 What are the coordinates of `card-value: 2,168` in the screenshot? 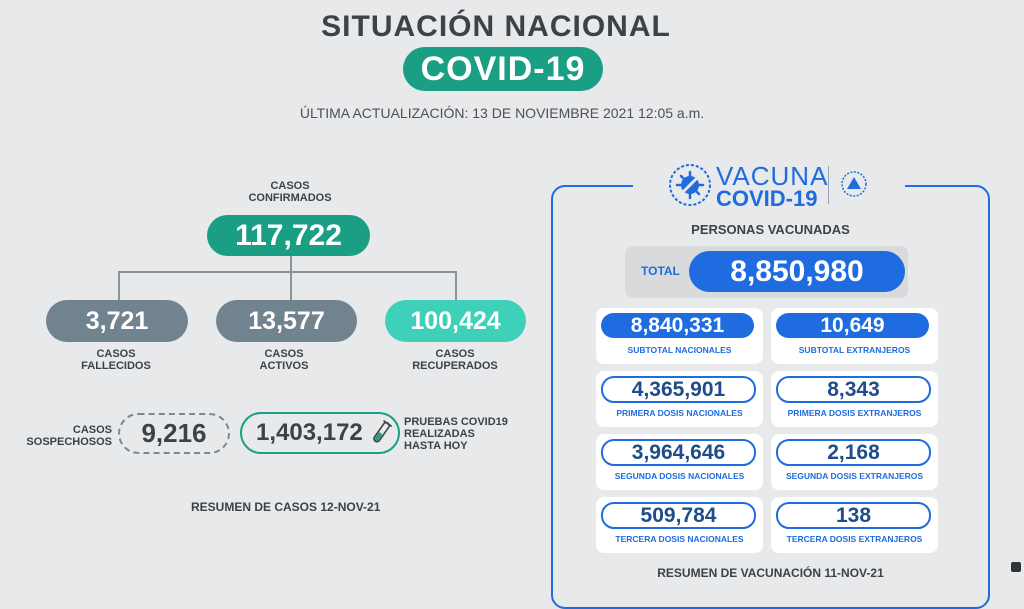 It's located at (853, 452).